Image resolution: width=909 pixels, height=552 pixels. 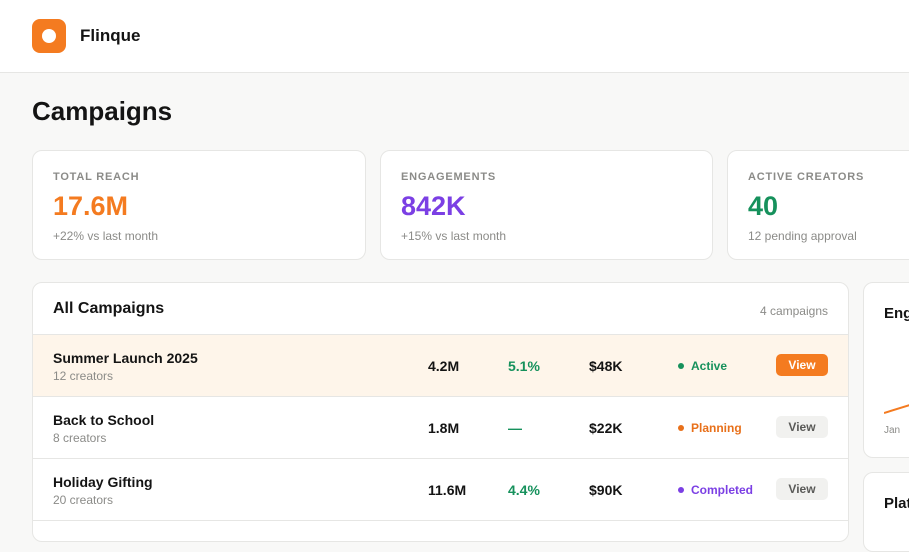 I want to click on top-bar: Flinque, so click(x=454, y=36).